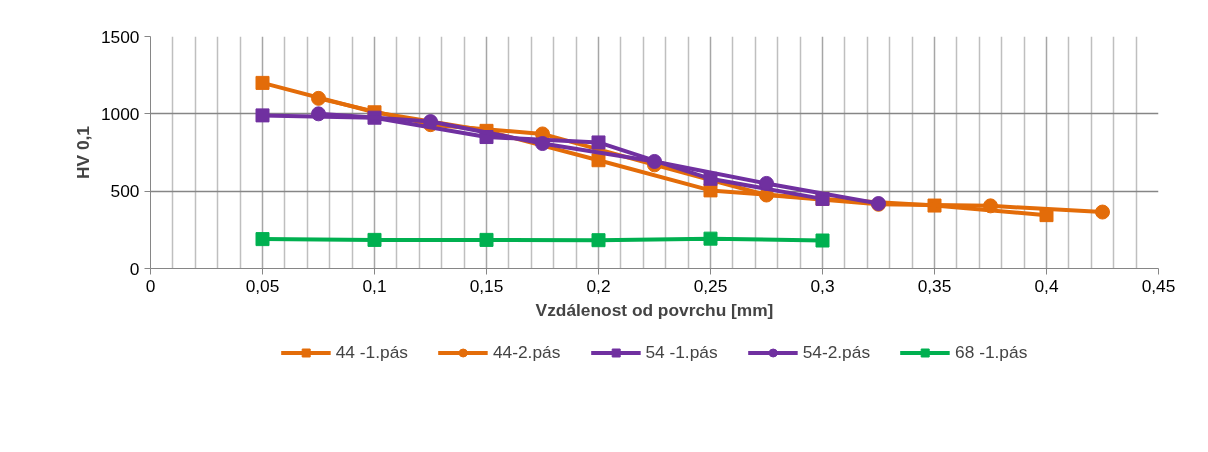 The width and height of the screenshot is (1208, 452). What do you see at coordinates (374, 285) in the screenshot?
I see `x-tick-label: 0,1` at bounding box center [374, 285].